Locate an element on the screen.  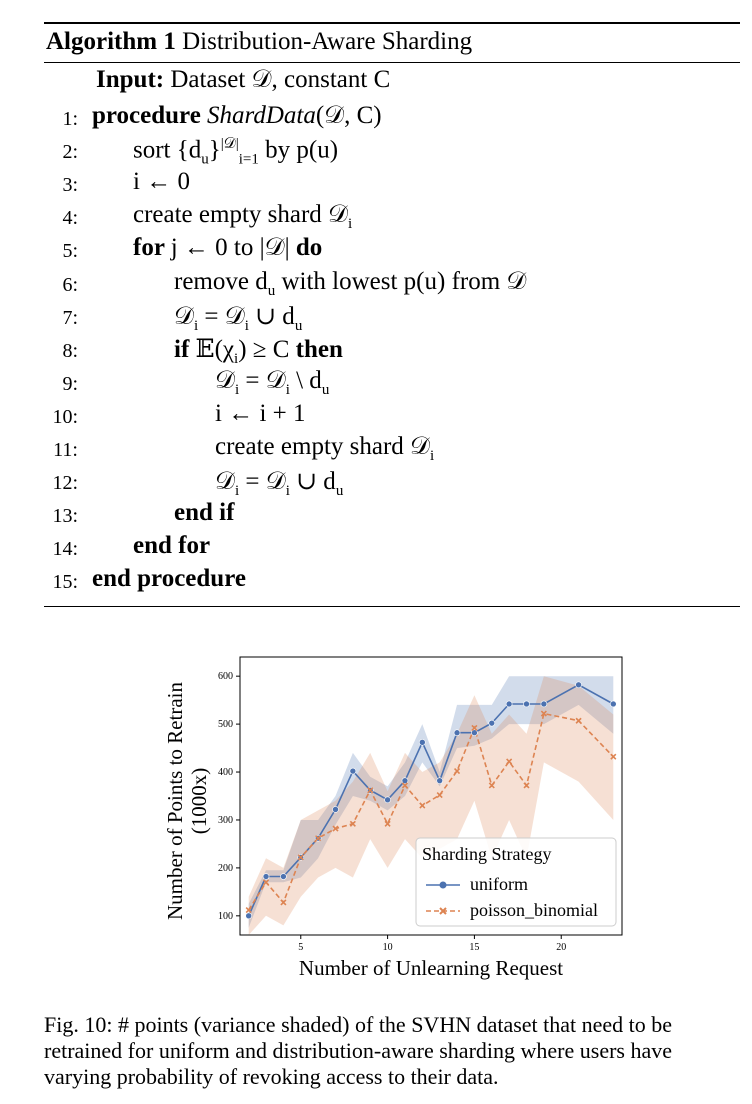
line-number: 3: is located at coordinates (70, 185).